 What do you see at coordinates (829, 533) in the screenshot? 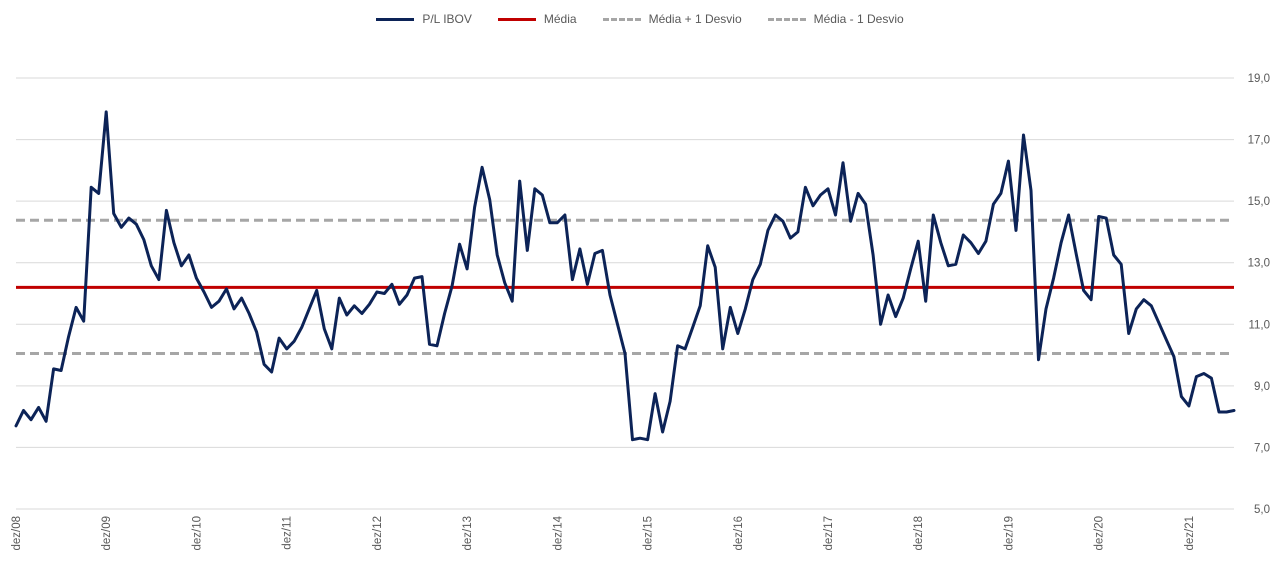
I see `x-tick-label: dez/17` at bounding box center [829, 533].